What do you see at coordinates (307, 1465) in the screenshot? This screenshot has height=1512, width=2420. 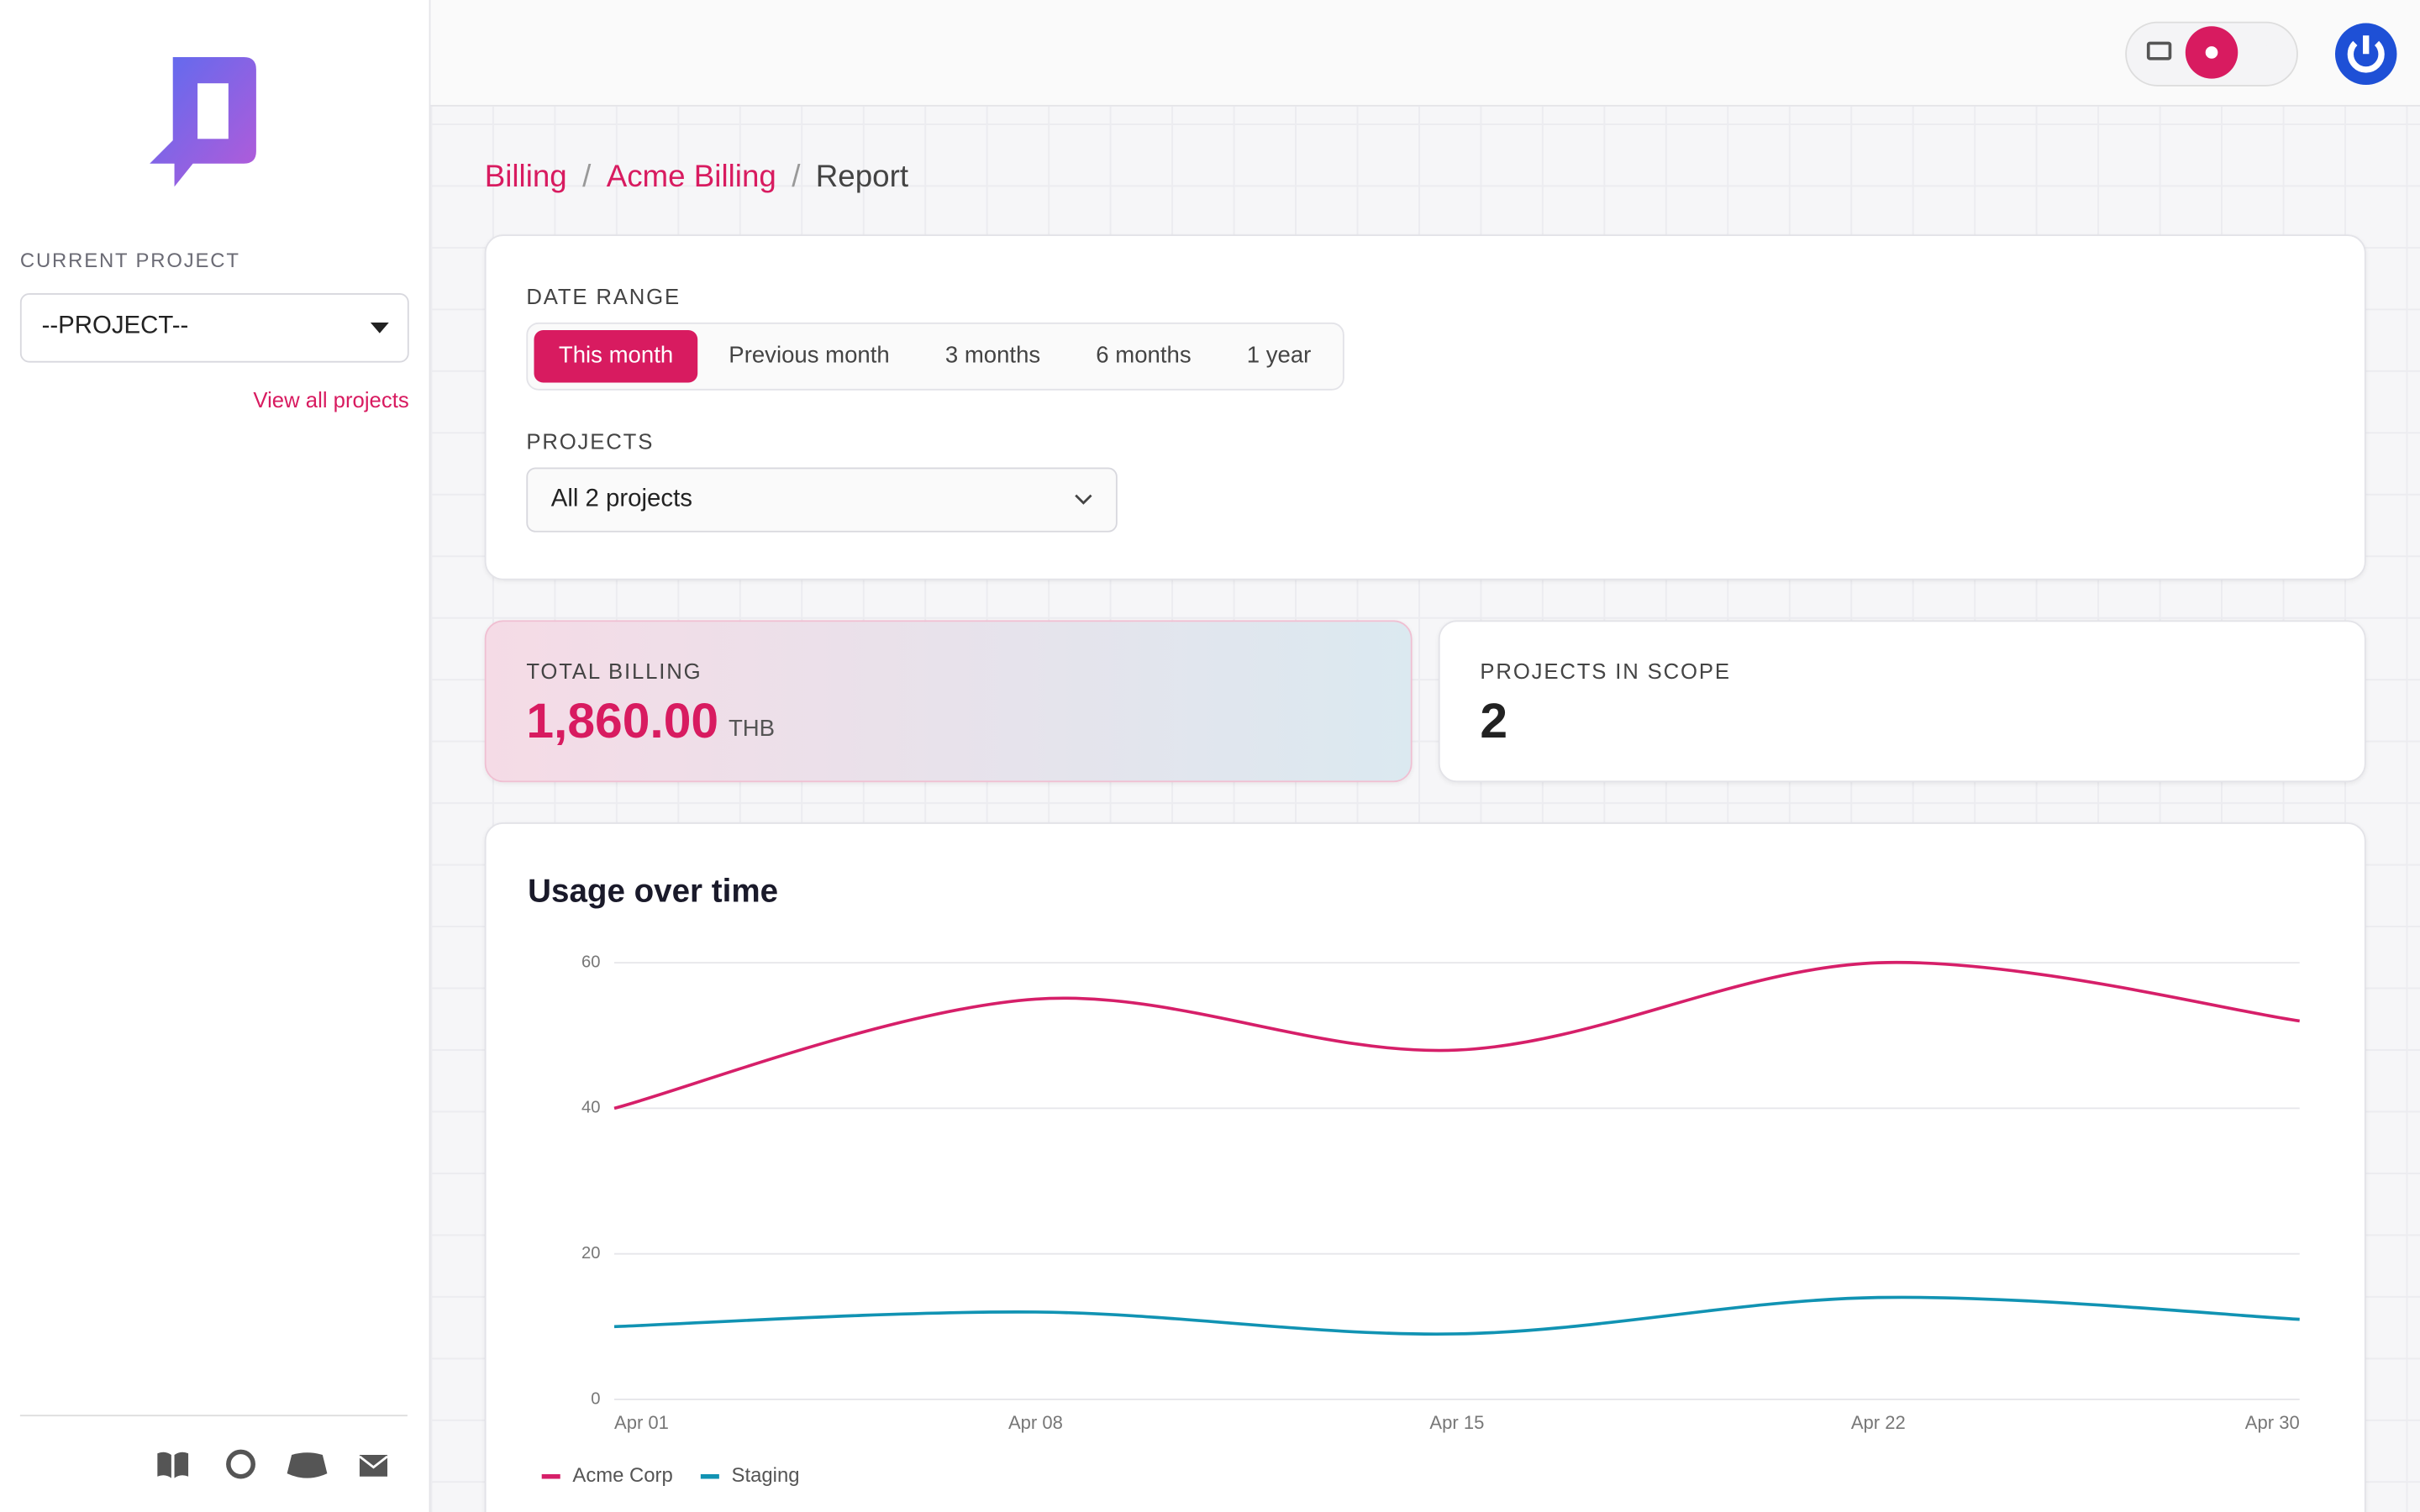 I see `discord-icon` at bounding box center [307, 1465].